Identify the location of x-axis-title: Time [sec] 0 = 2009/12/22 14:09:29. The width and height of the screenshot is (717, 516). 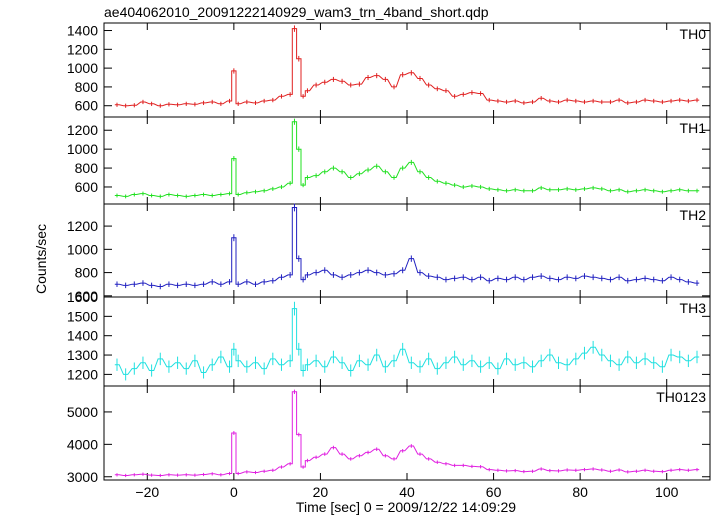
(406, 507).